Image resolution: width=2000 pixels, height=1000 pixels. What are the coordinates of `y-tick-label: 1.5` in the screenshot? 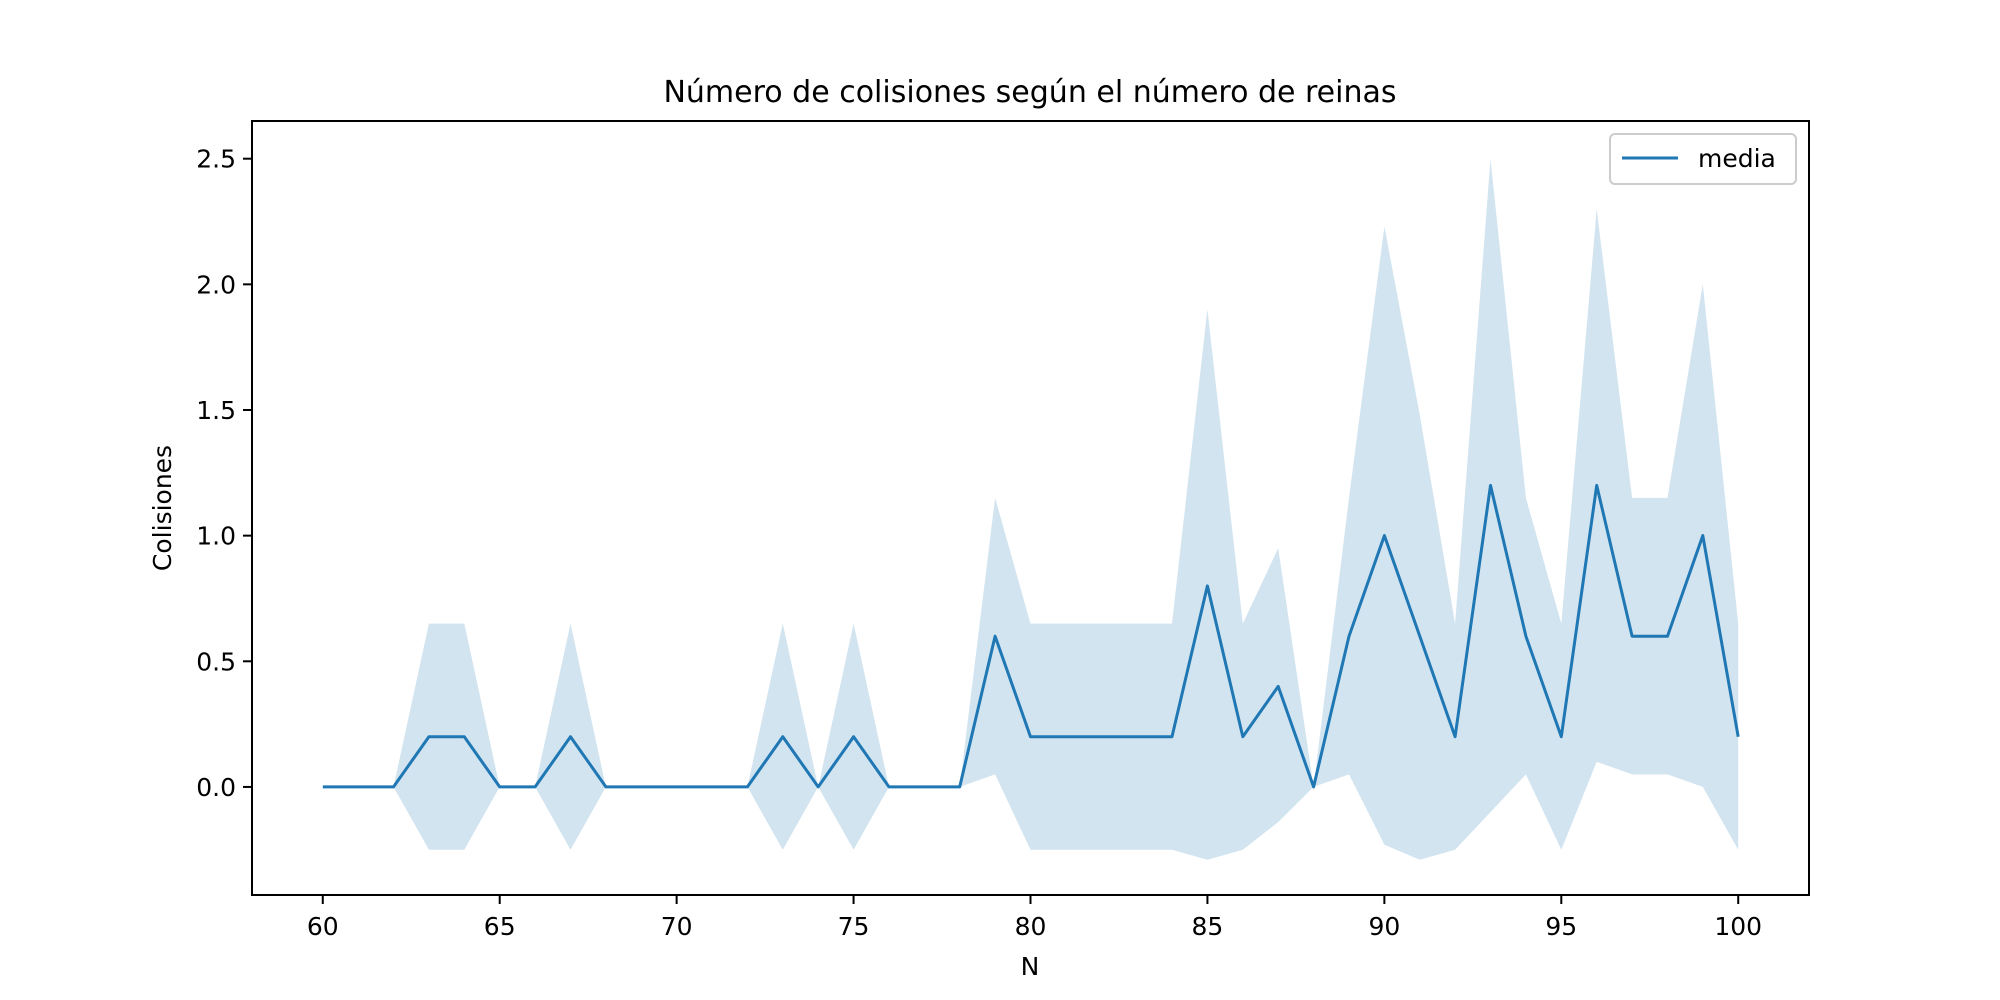 It's located at (216, 410).